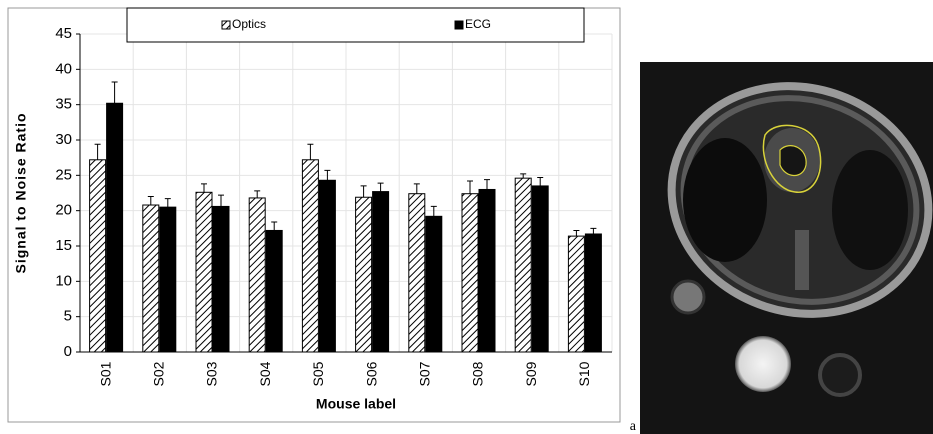  I want to click on x-tick-label: S04, so click(265, 373).